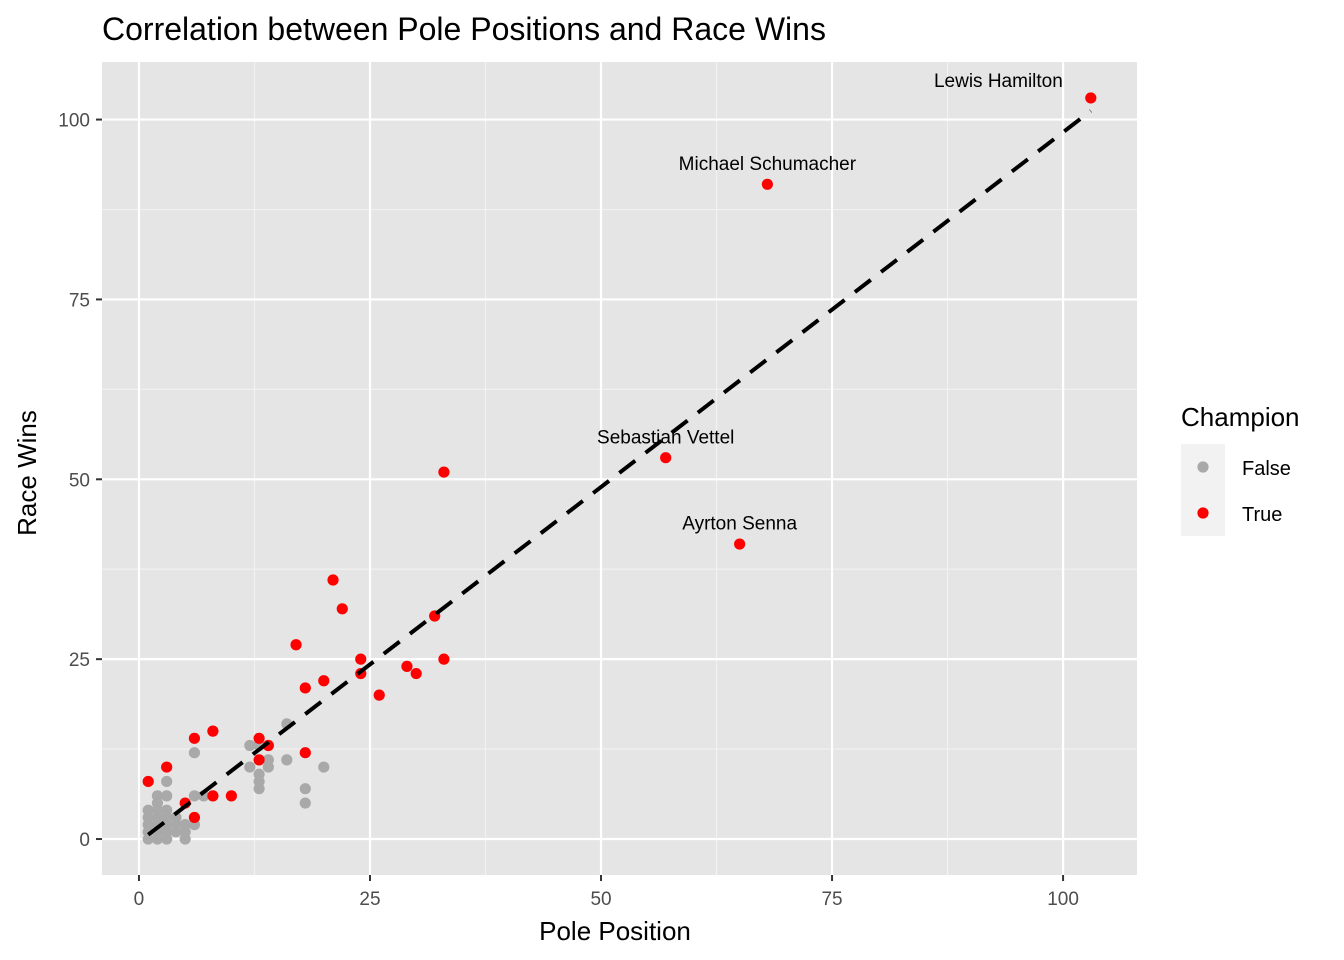 This screenshot has width=1344, height=960. Describe the element at coordinates (74, 121) in the screenshot. I see `y-tick-label: 100` at that location.